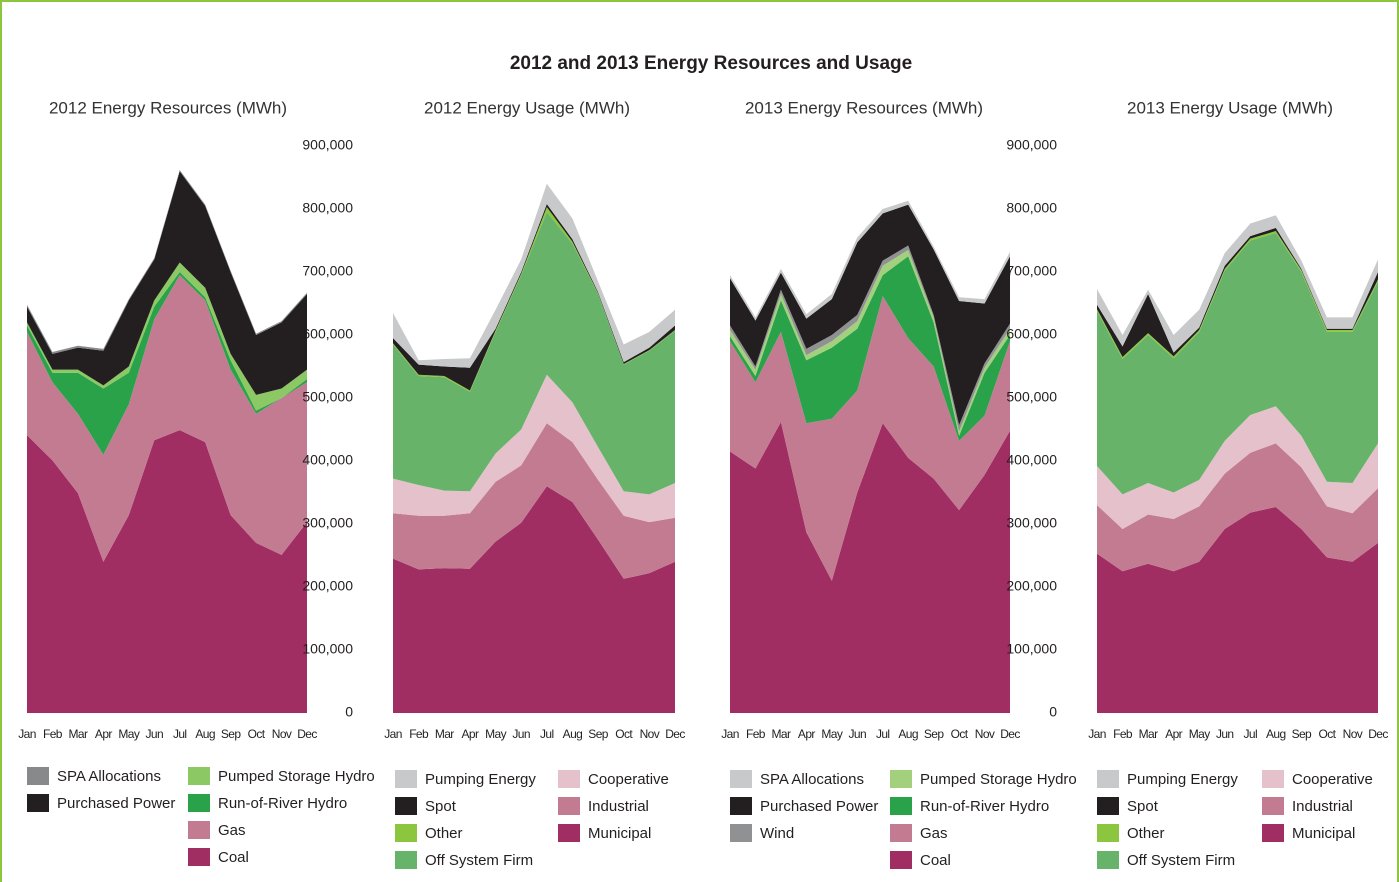 The height and width of the screenshot is (882, 1399). I want to click on chart-subtitle: 2013 Energy Resources (MWh), so click(864, 107).